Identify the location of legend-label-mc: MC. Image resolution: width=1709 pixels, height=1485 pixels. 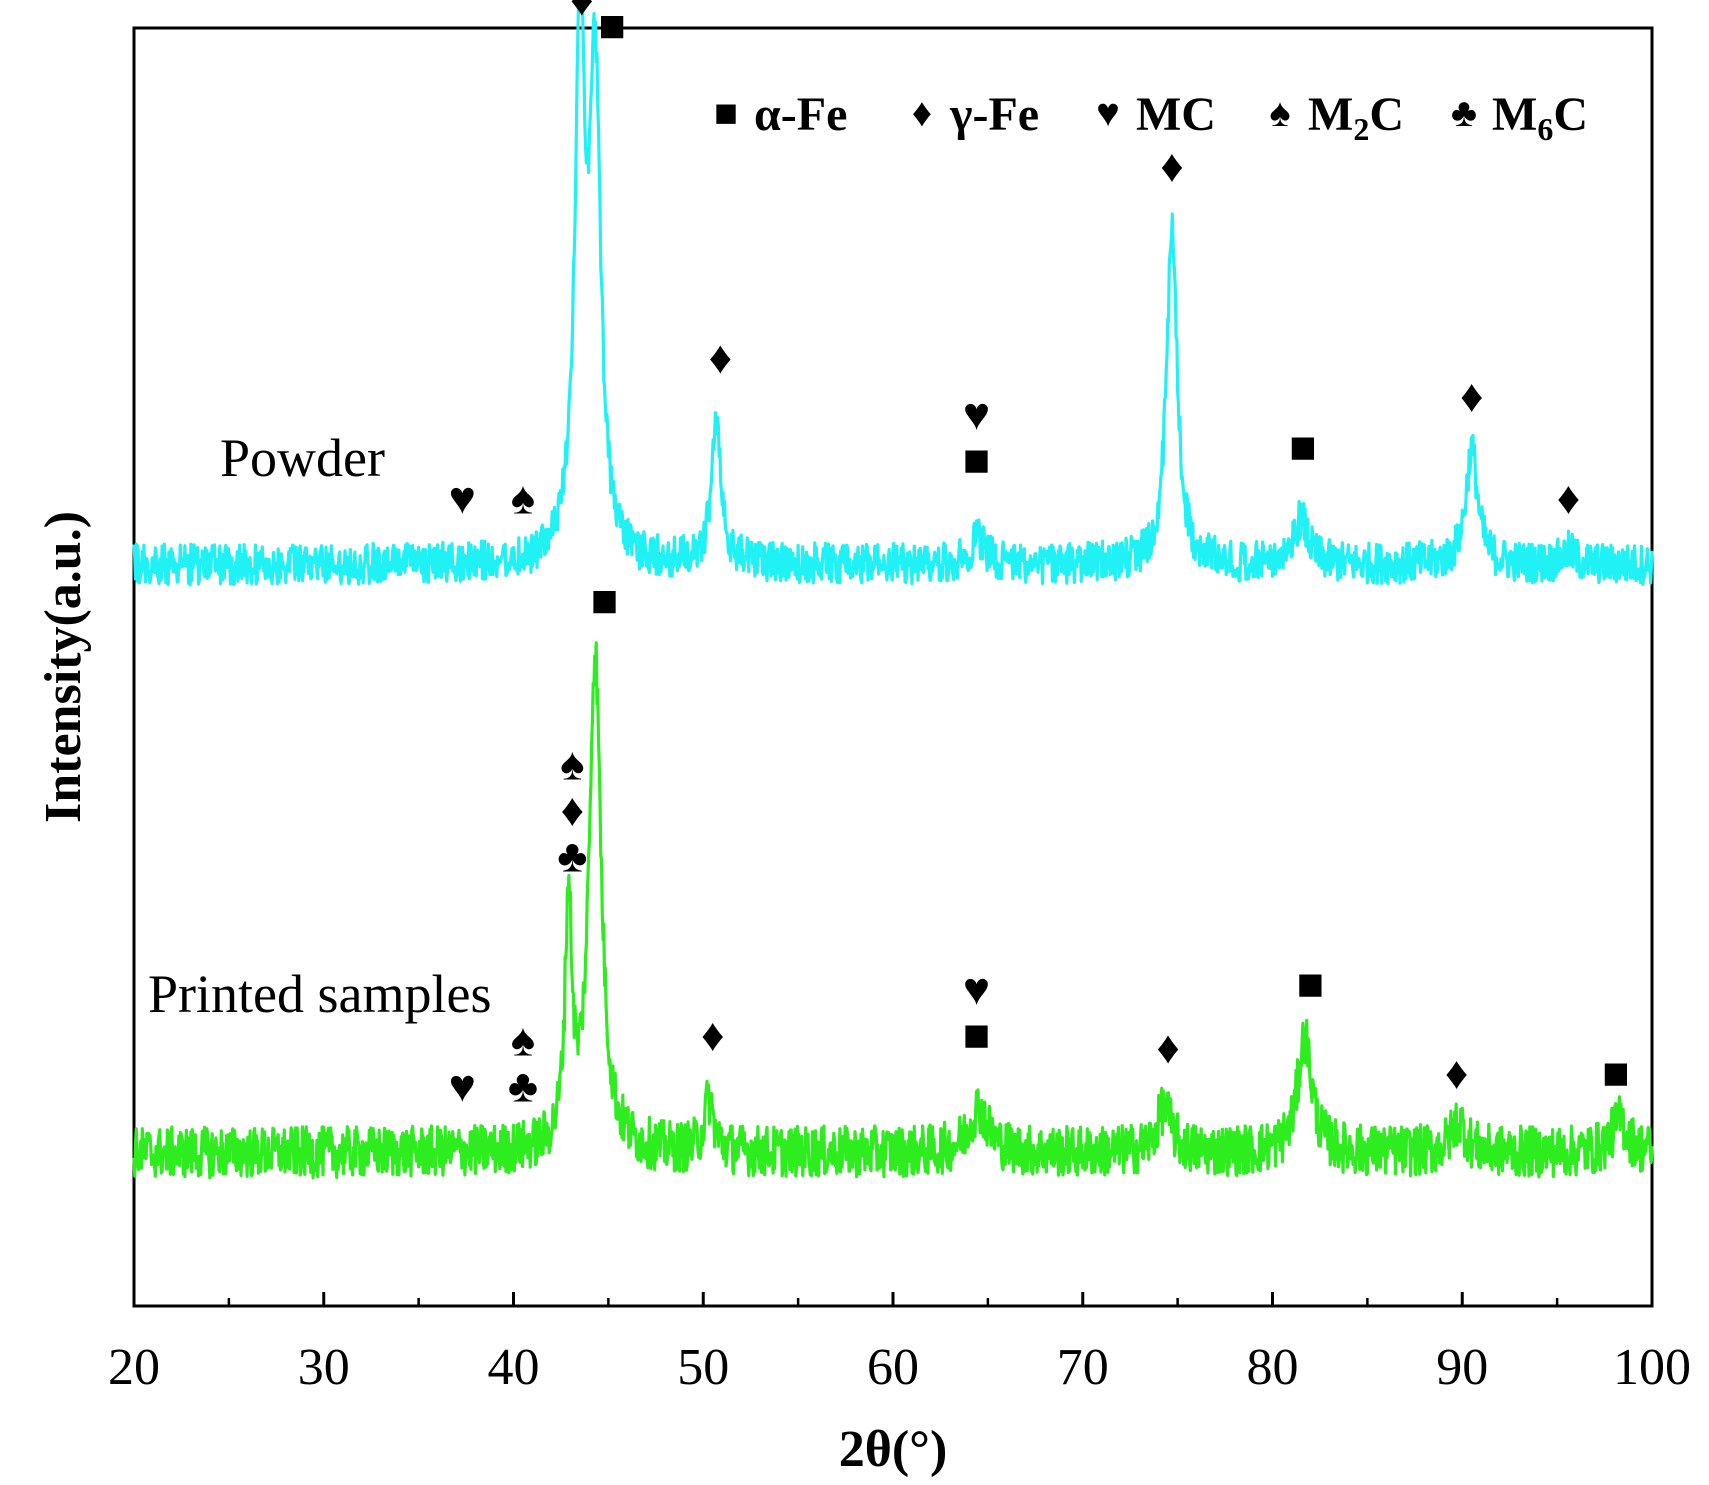
(1176, 114).